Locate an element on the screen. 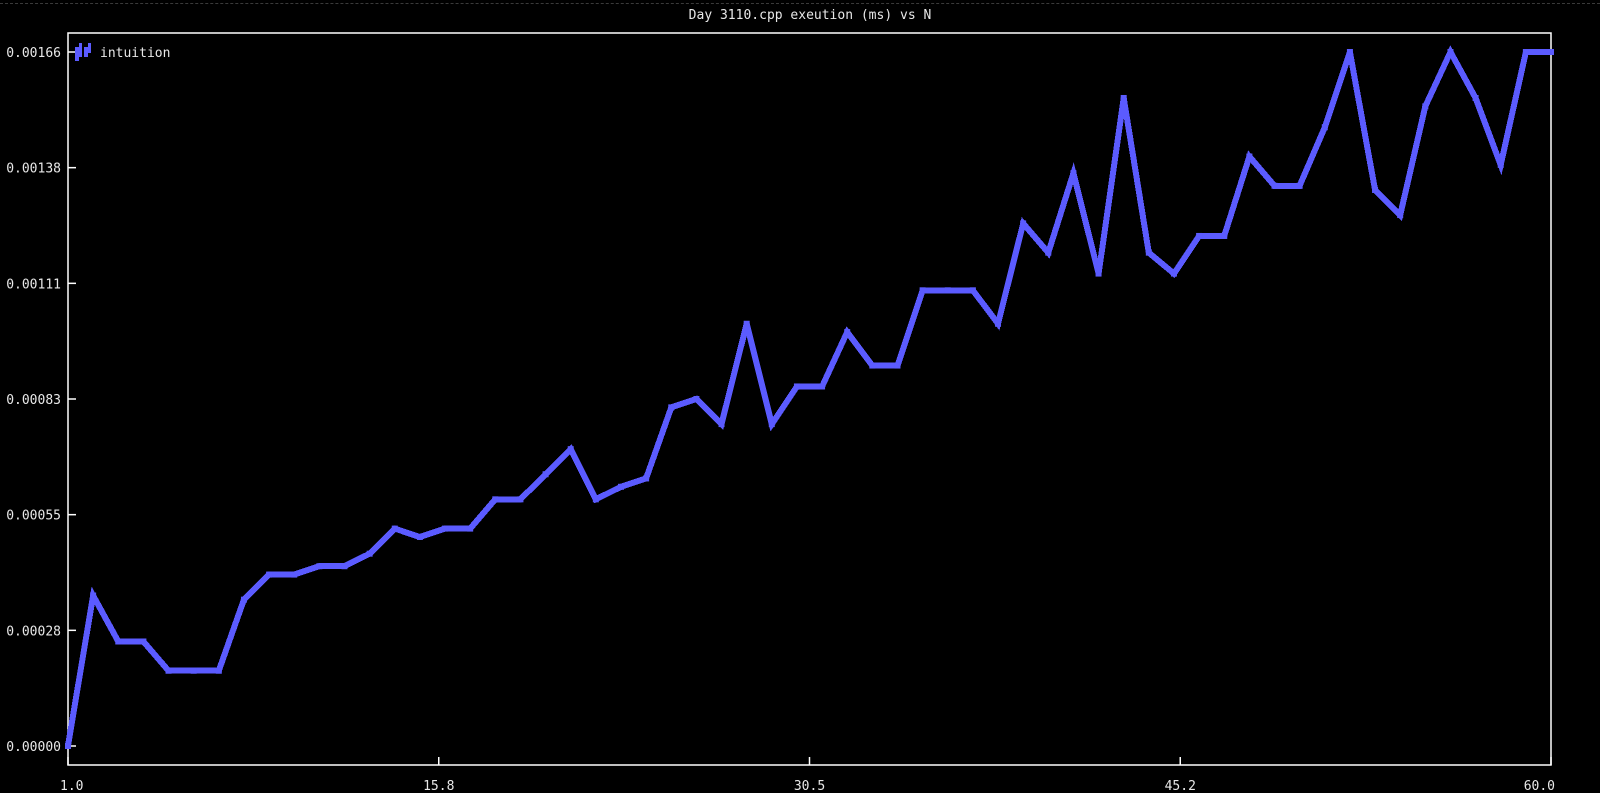 The height and width of the screenshot is (793, 1600). y-tick-label: 0.00166 is located at coordinates (33, 53).